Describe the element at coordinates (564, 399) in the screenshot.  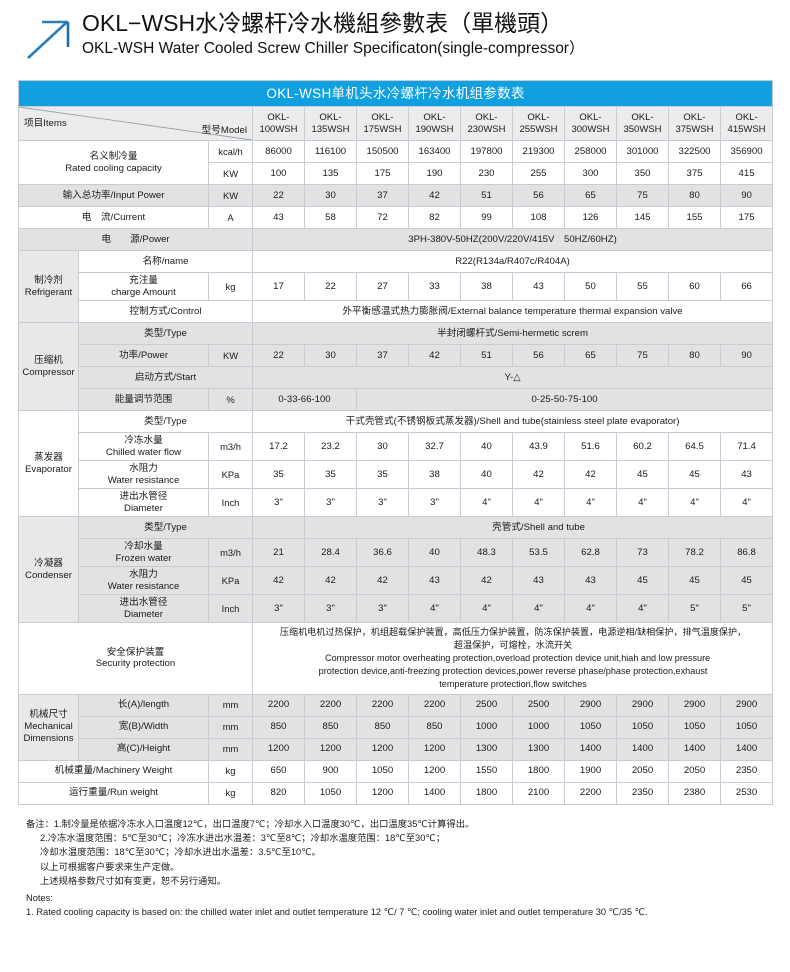
I see `compressor-energy-value-b: 0-25-50-75-100` at that location.